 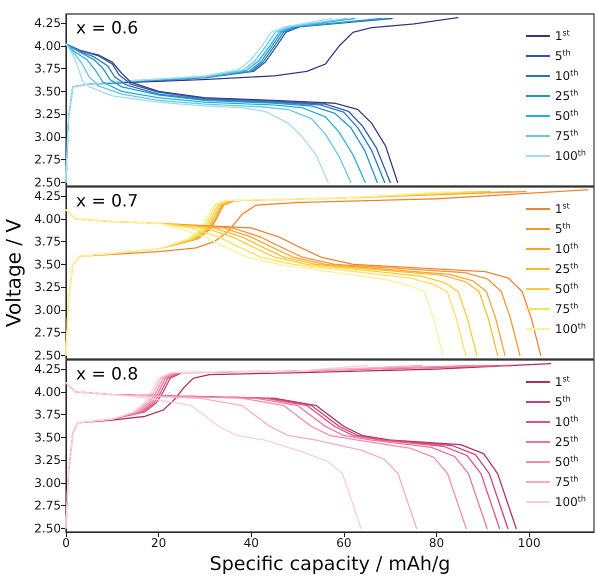 What do you see at coordinates (344, 543) in the screenshot?
I see `x-tick-label: 60` at bounding box center [344, 543].